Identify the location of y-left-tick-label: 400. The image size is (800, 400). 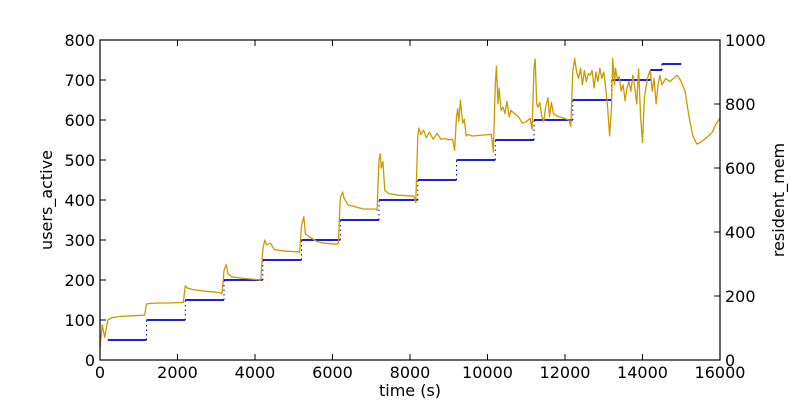
(79, 200).